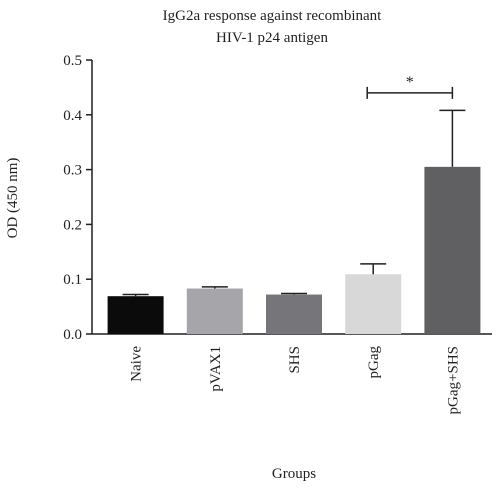 Image resolution: width=500 pixels, height=488 pixels. Describe the element at coordinates (72, 171) in the screenshot. I see `y-tick-label: 0.3` at that location.